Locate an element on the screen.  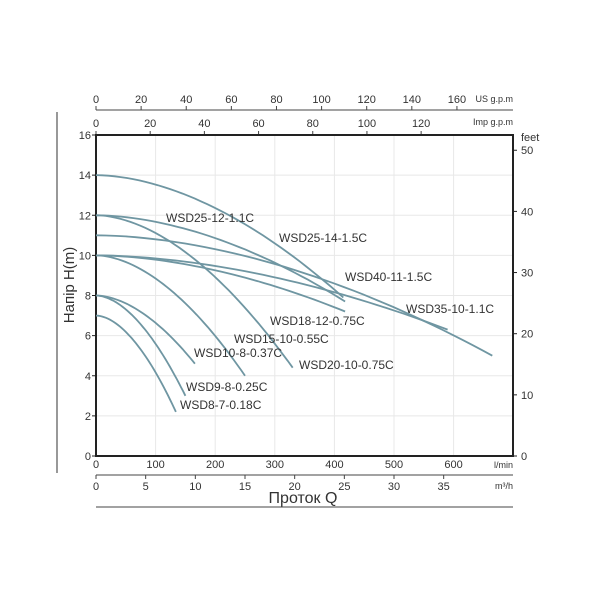
imp-gpm-tick-label: 20 is located at coordinates (150, 124).